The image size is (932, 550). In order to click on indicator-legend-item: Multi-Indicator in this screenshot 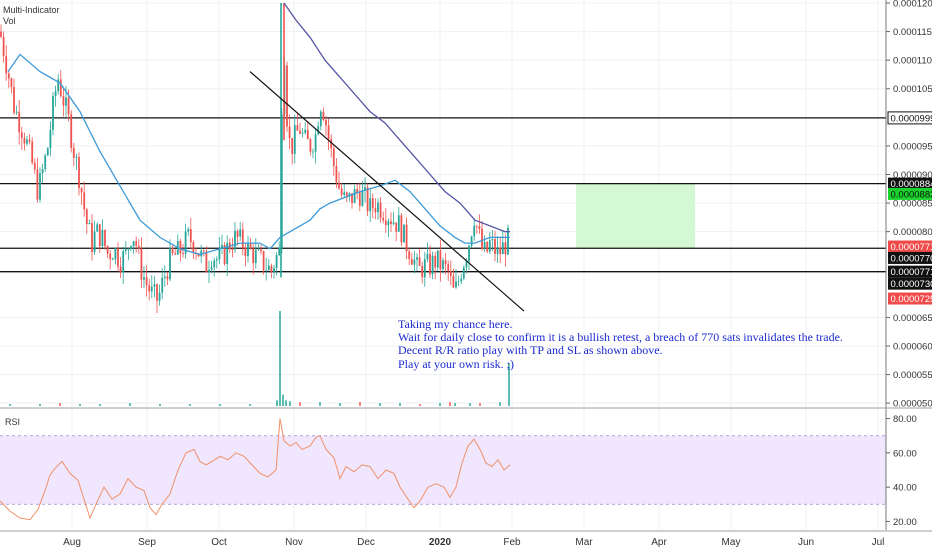, I will do `click(31, 10)`.